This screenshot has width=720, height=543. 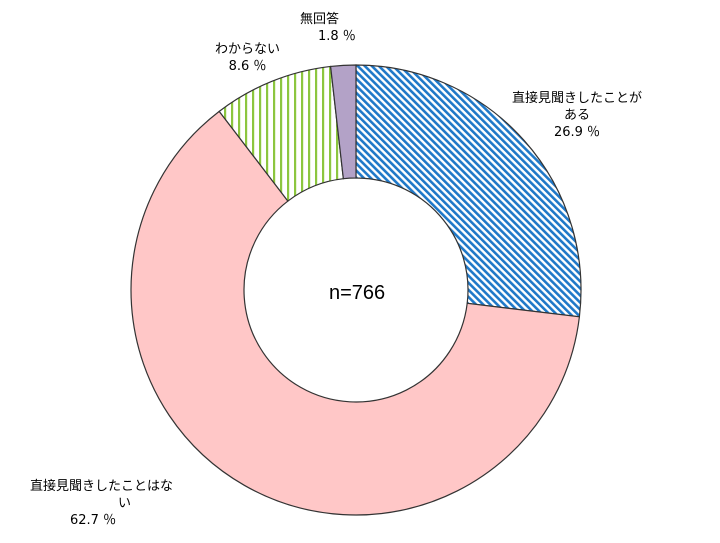 I want to click on slice-label-seen: 直接見聞きしたことが ある 26.9 ％, so click(x=577, y=115).